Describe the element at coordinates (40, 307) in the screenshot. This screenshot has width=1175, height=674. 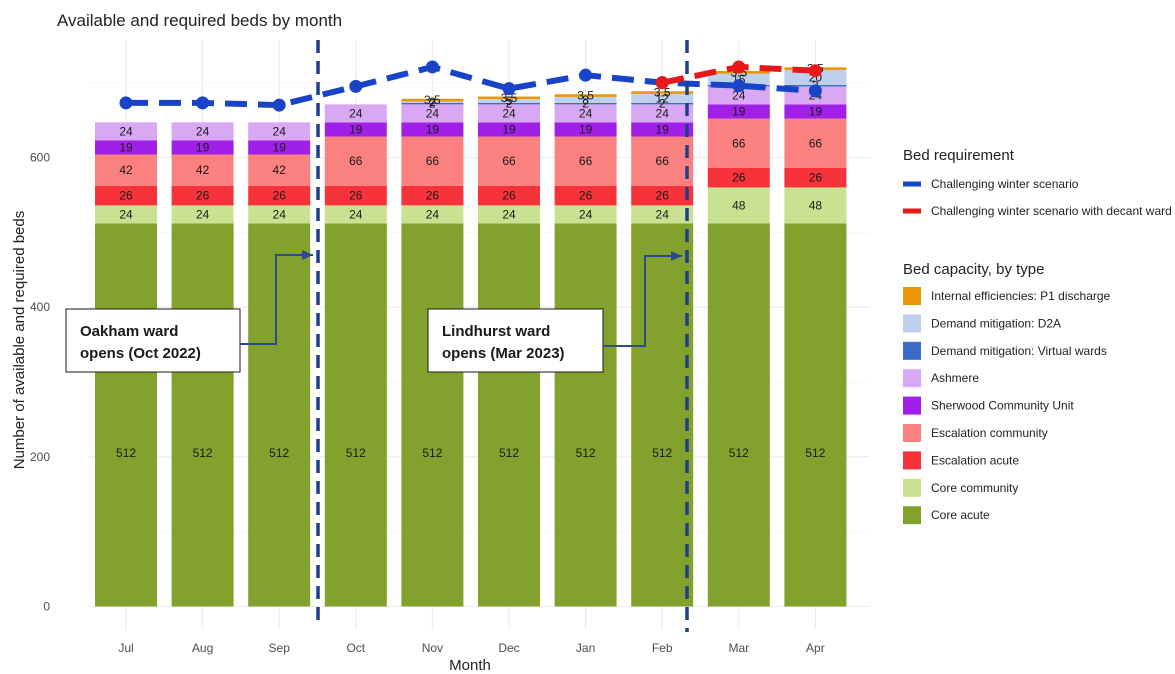
I see `y-tick-label: 400` at that location.